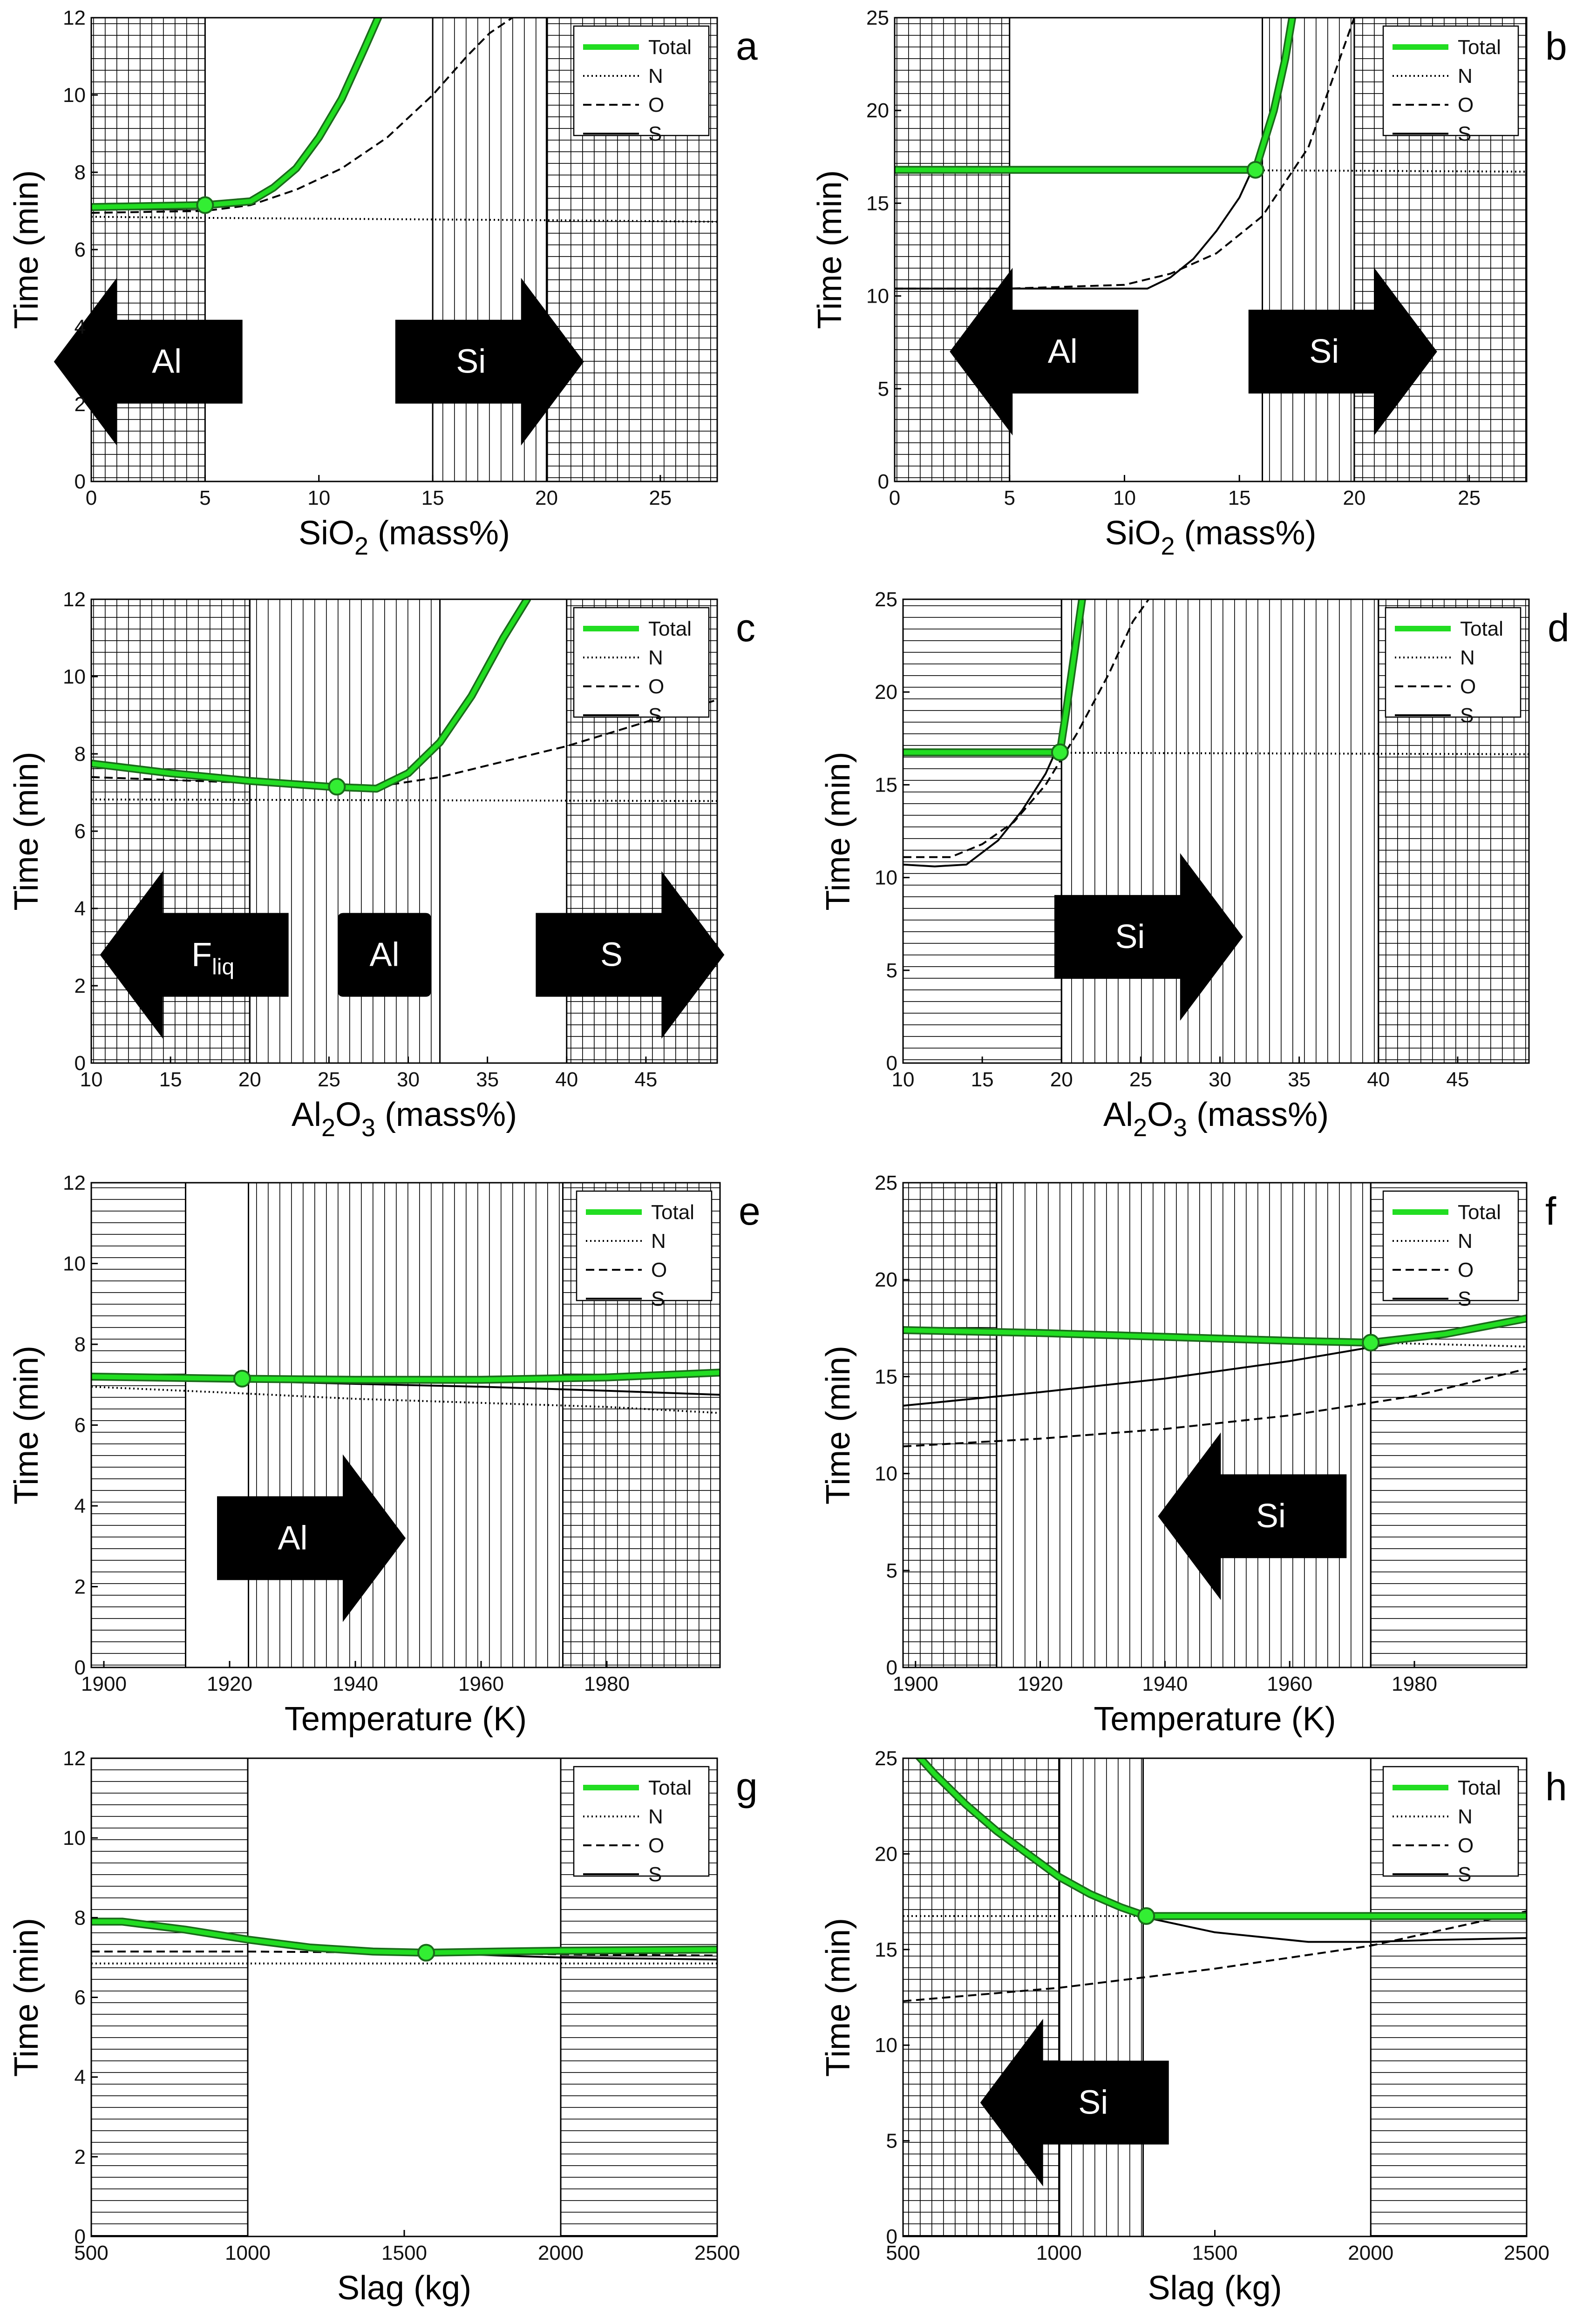  Describe the element at coordinates (1354, 498) in the screenshot. I see `x-tick-label: 20` at that location.